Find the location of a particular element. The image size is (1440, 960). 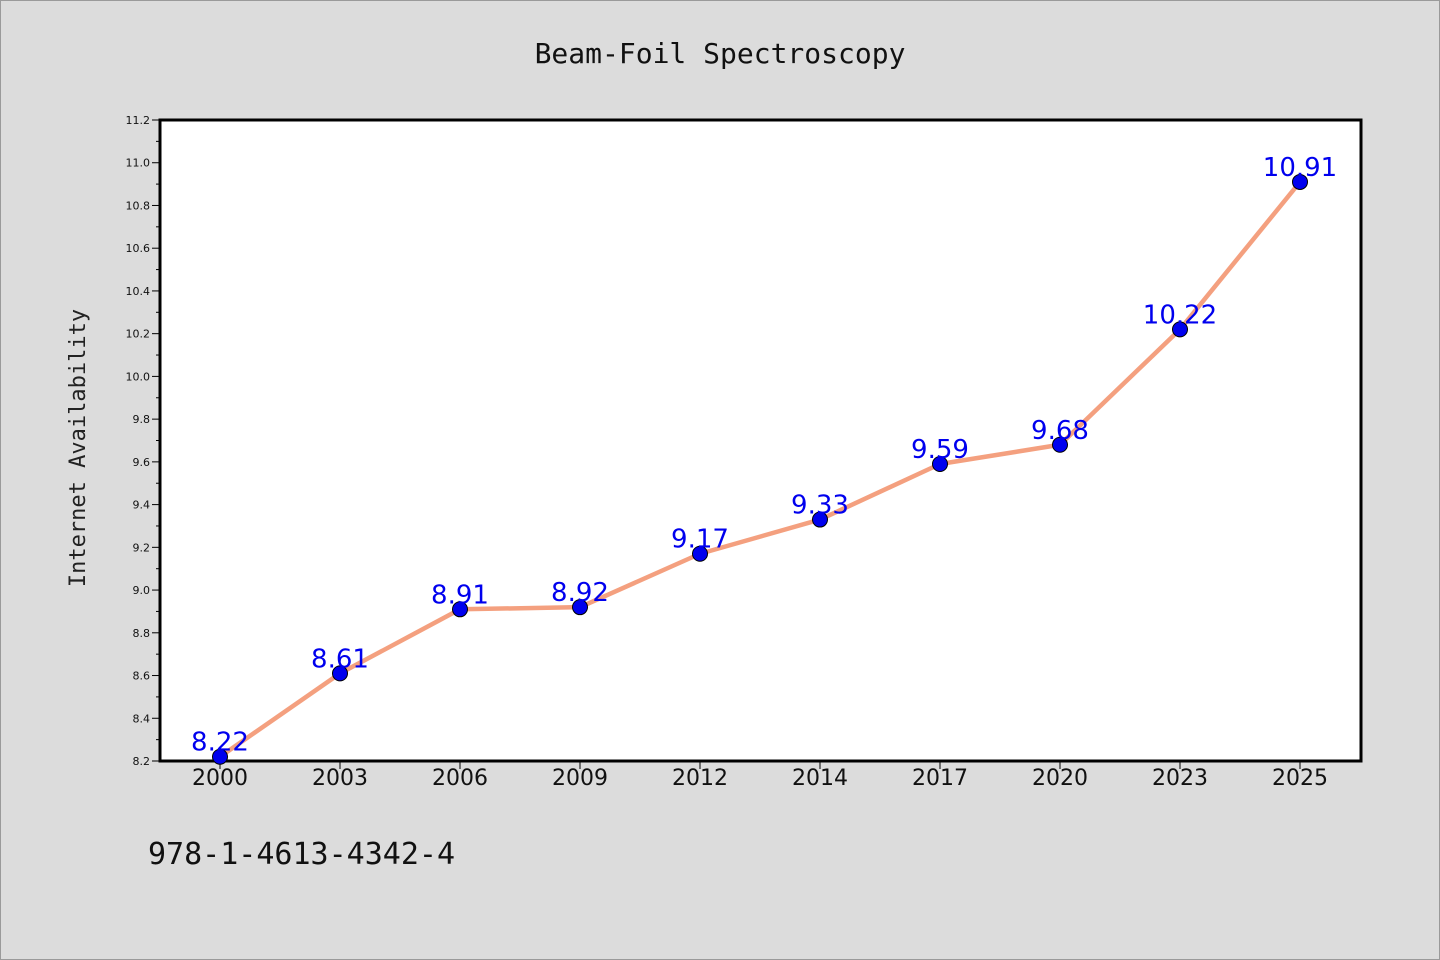

y-tick-label: 9.4 is located at coordinates (142, 505).